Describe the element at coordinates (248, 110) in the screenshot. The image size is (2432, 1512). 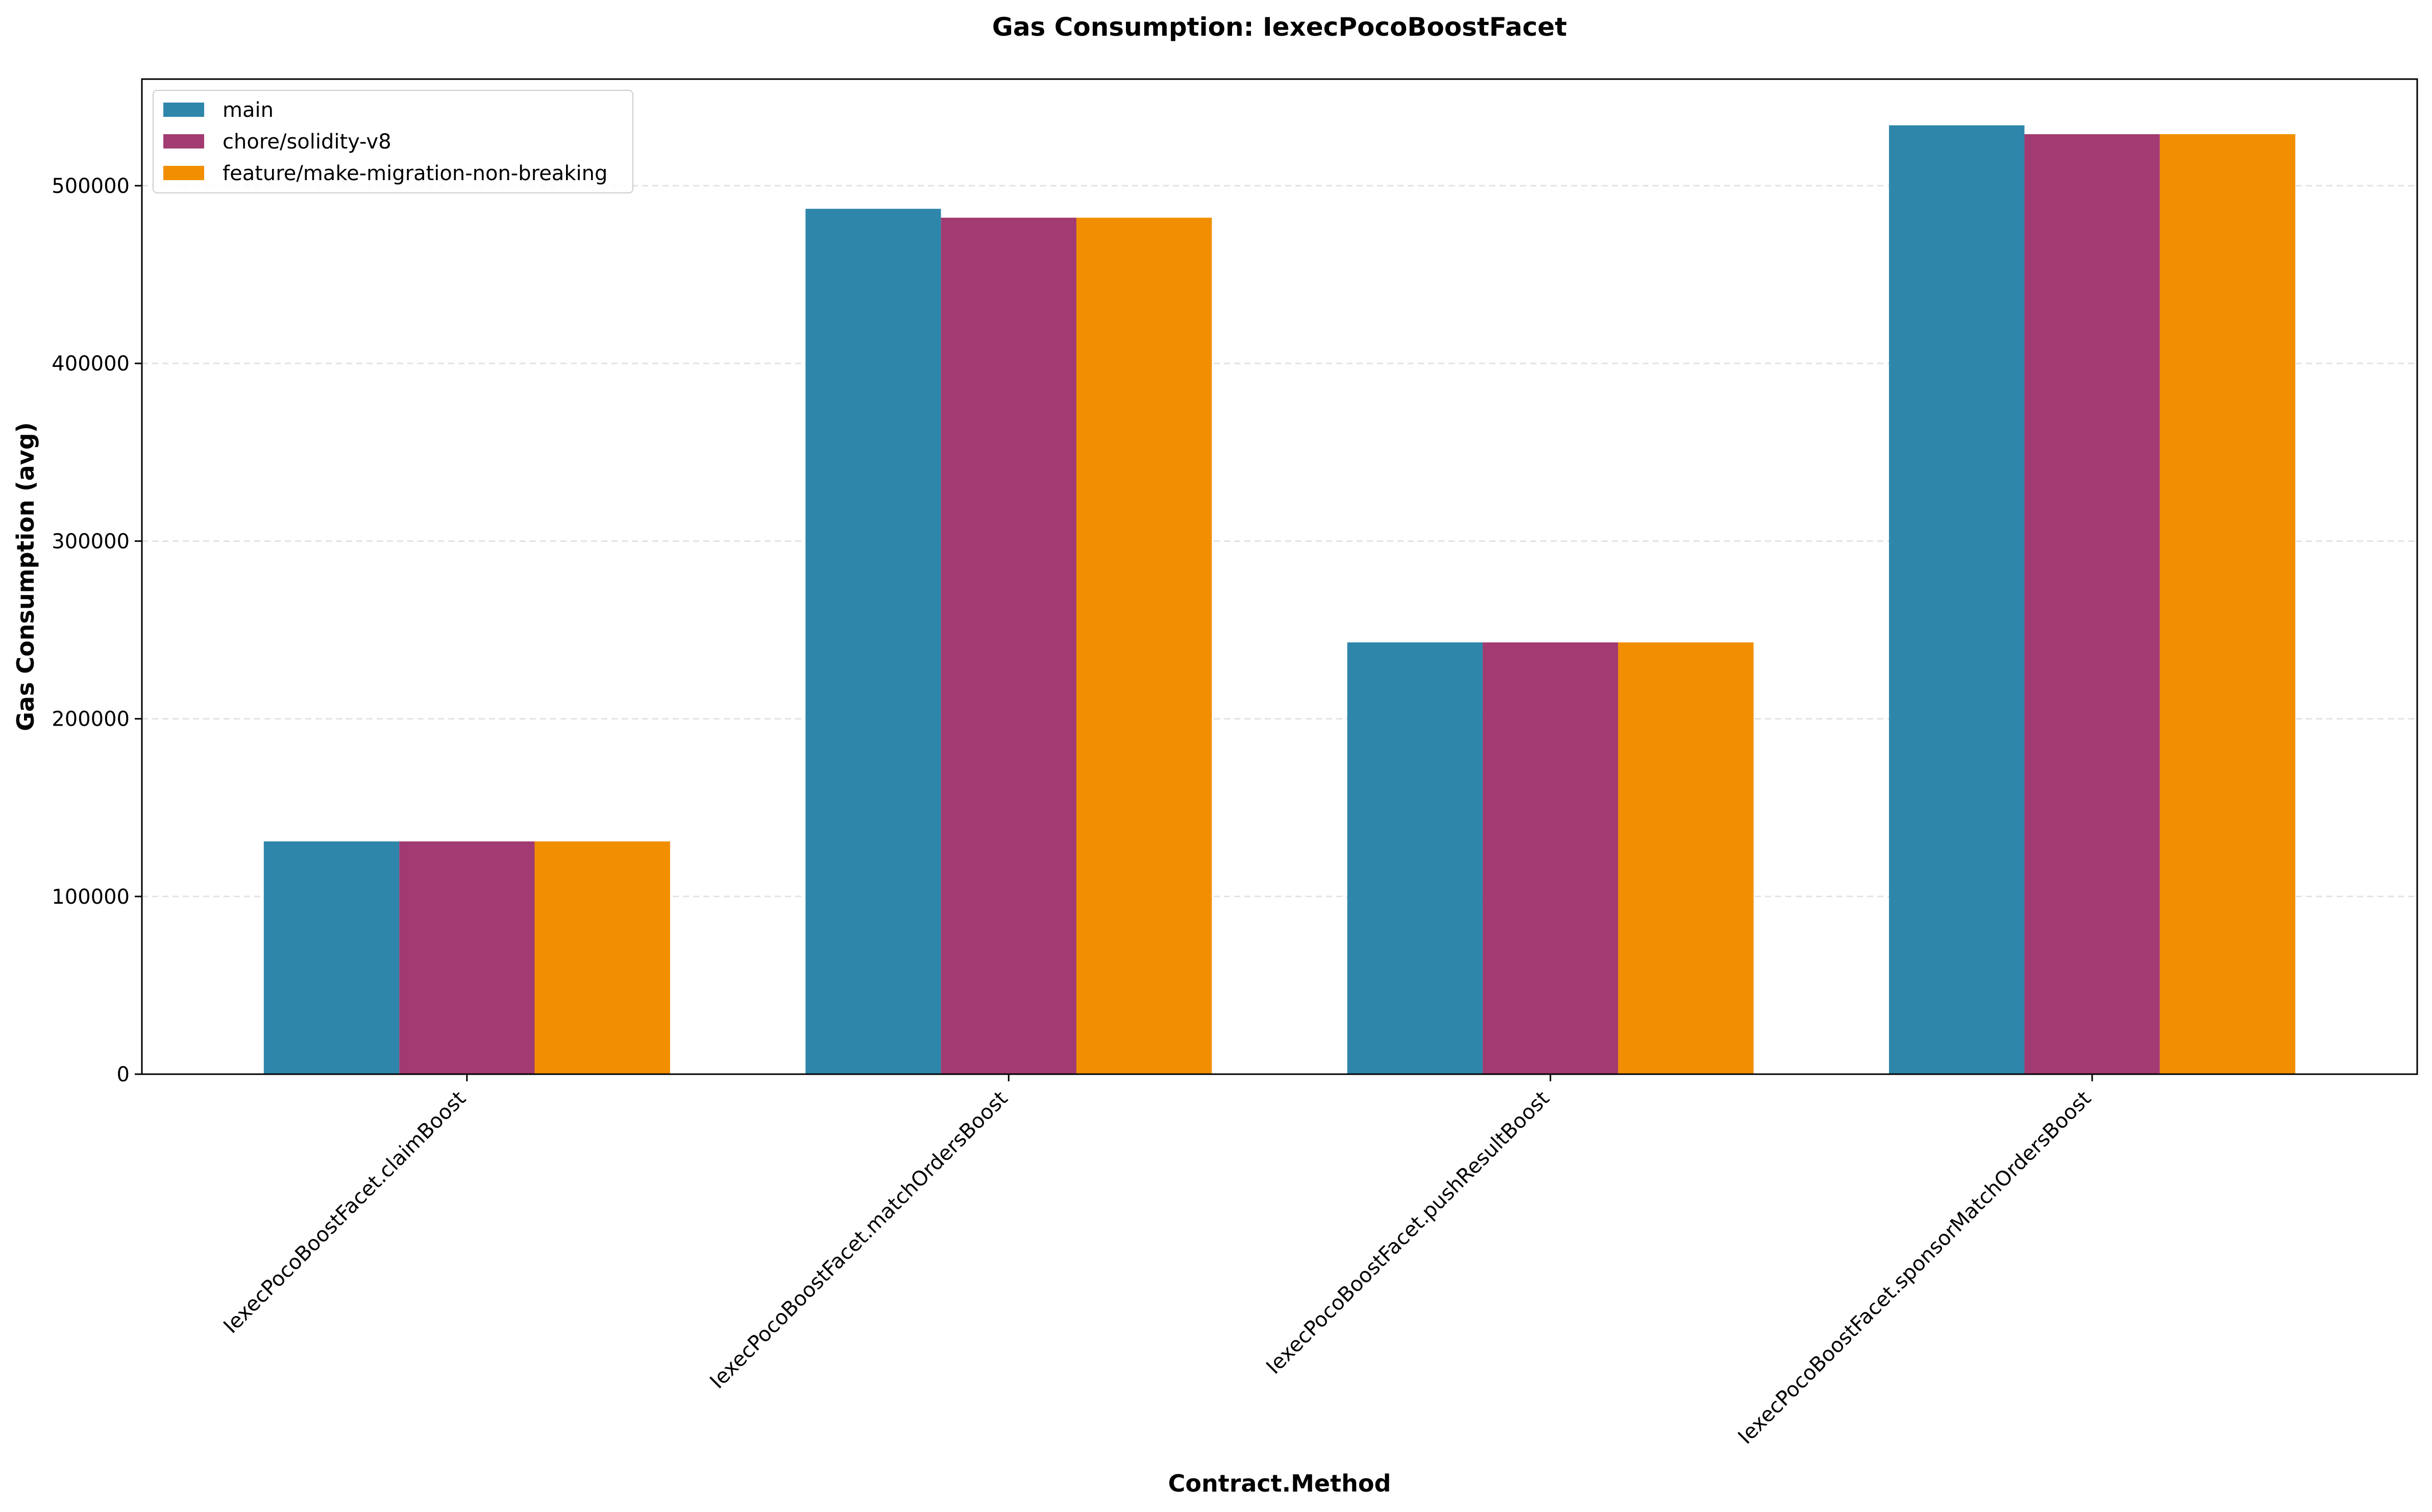
I see `legend-label: main` at that location.